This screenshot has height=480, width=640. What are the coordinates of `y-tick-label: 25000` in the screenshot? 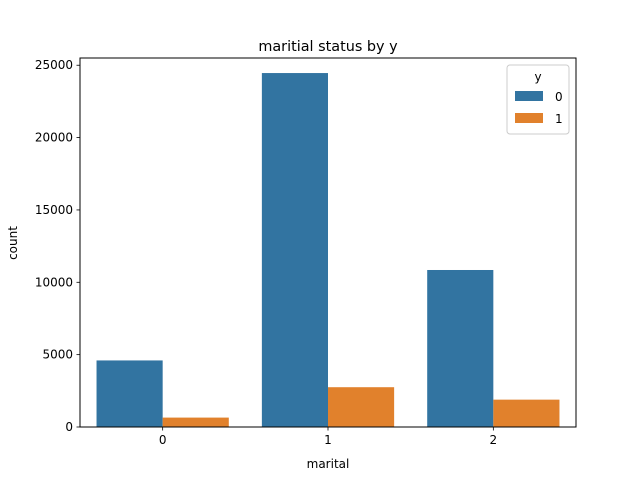 It's located at (54, 65).